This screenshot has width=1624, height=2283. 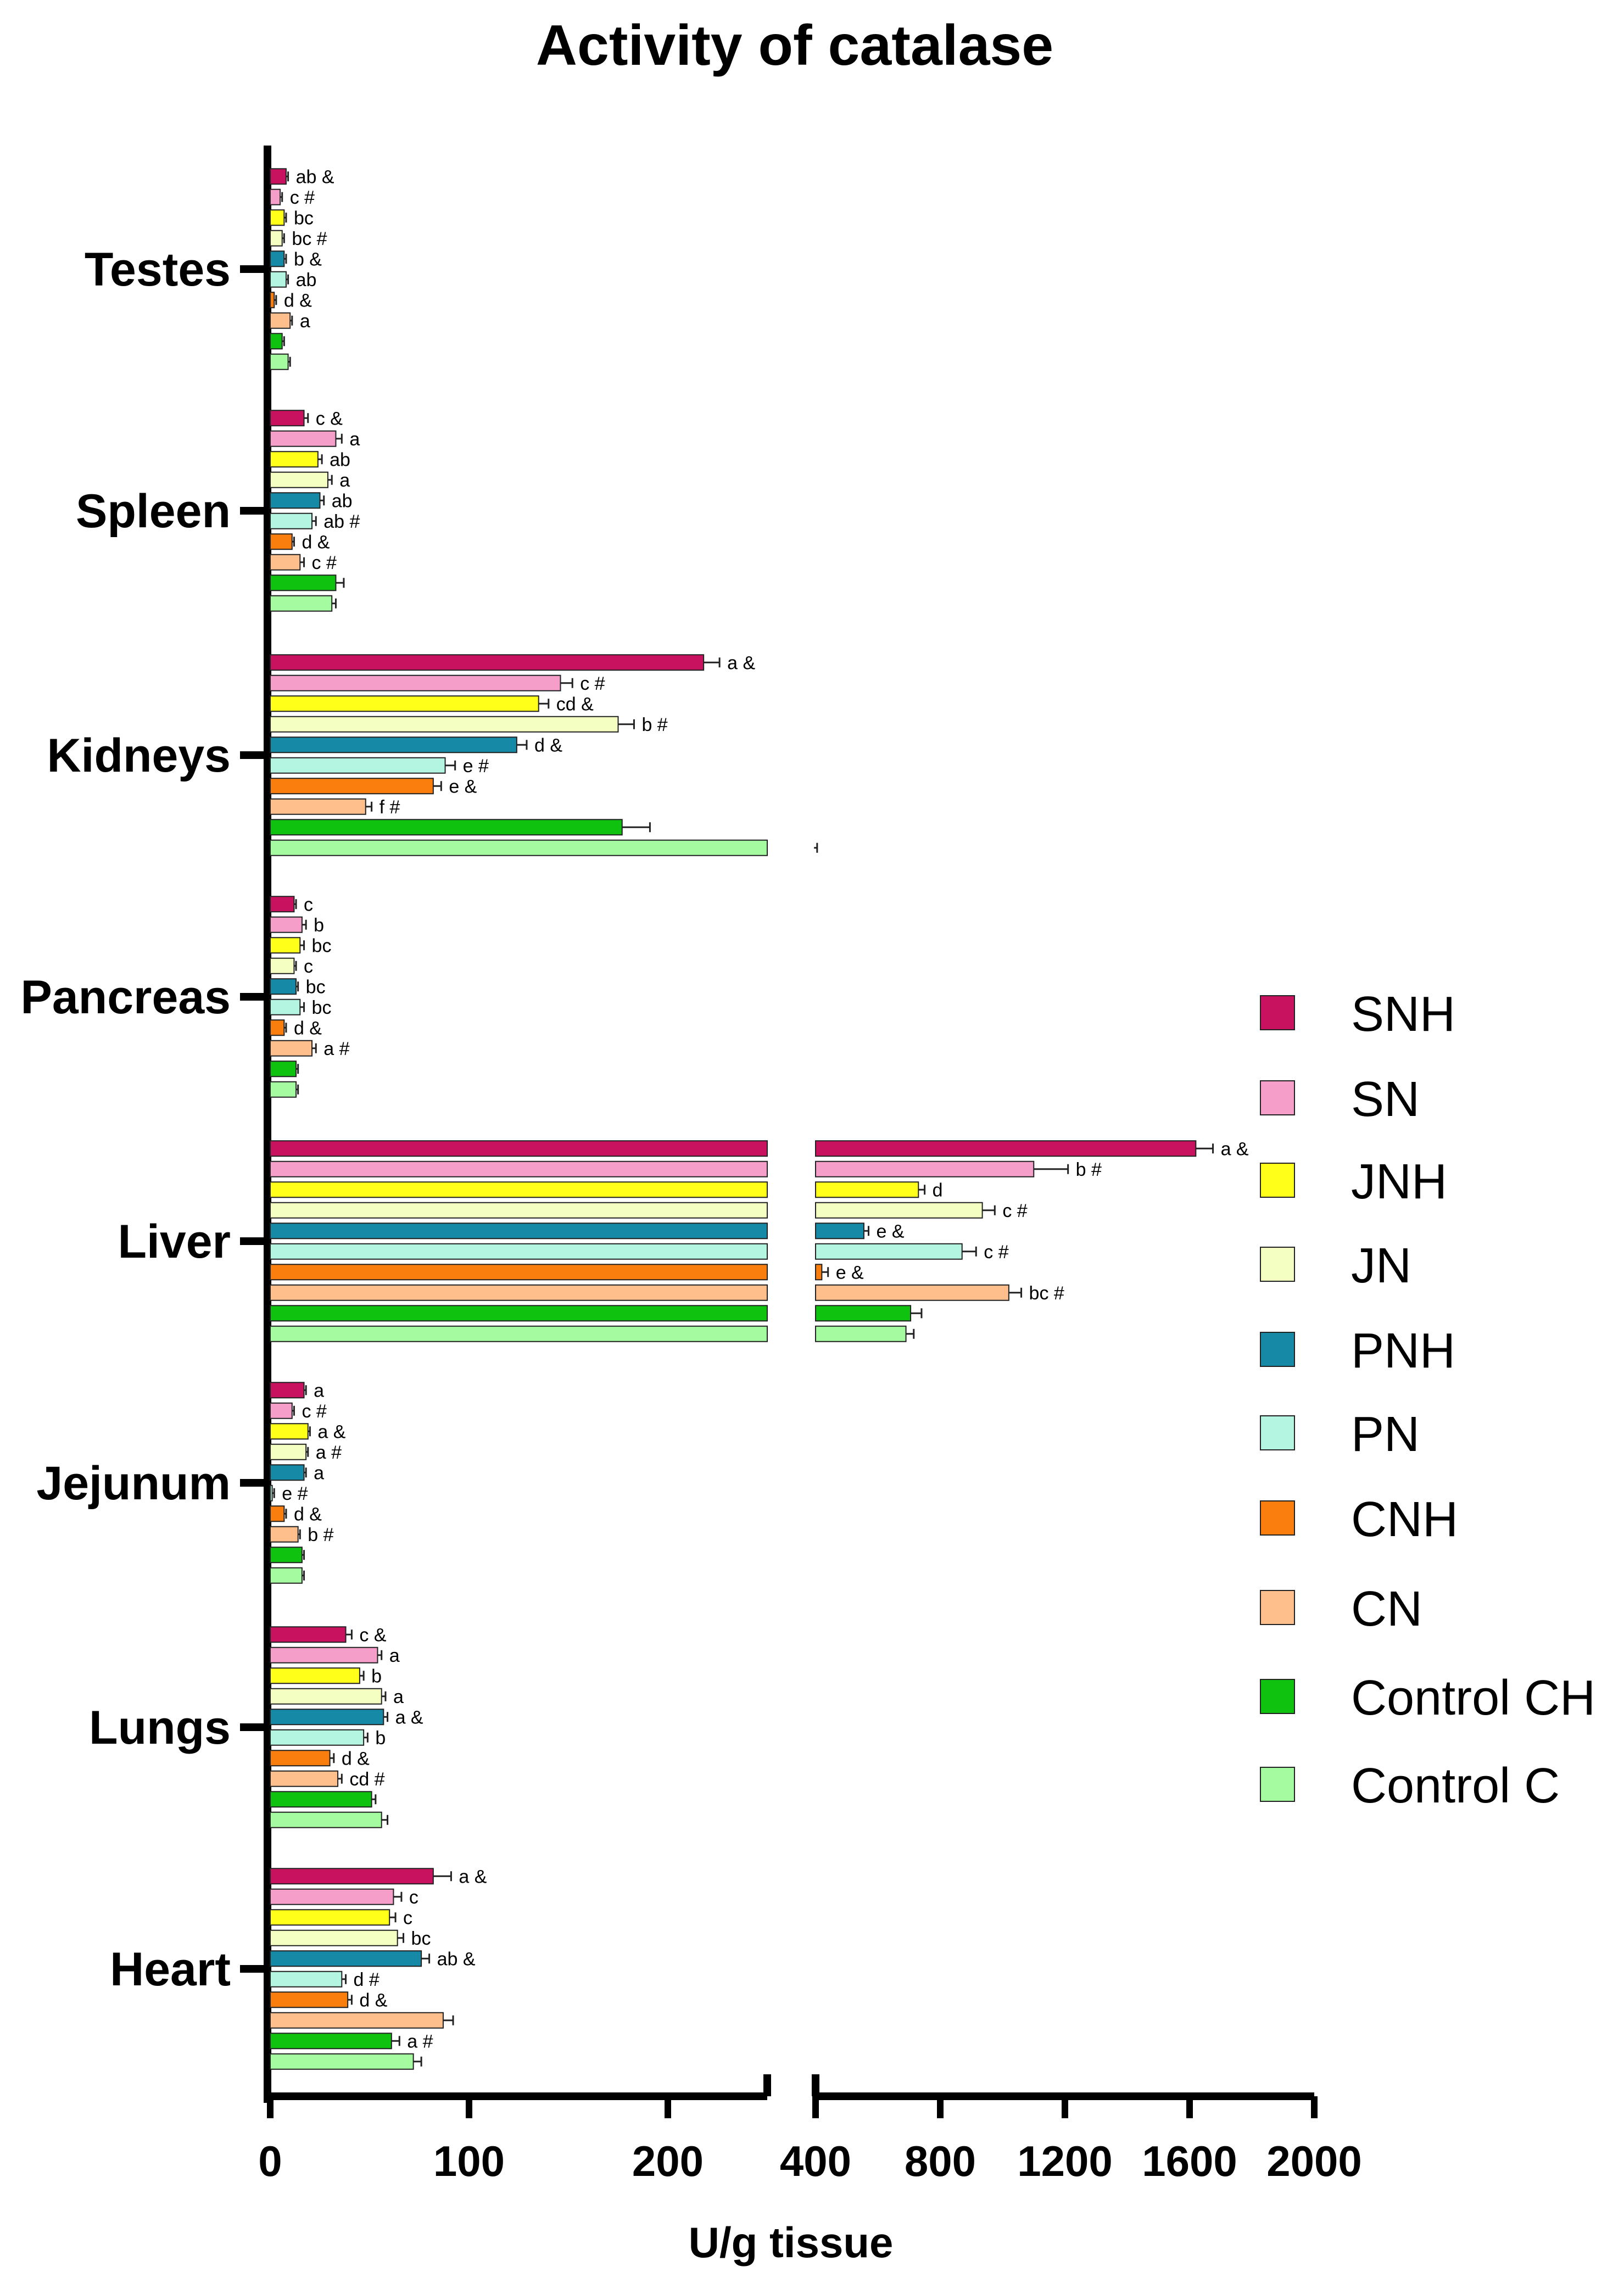 What do you see at coordinates (668, 2161) in the screenshot?
I see `x-tick-label: 200` at bounding box center [668, 2161].